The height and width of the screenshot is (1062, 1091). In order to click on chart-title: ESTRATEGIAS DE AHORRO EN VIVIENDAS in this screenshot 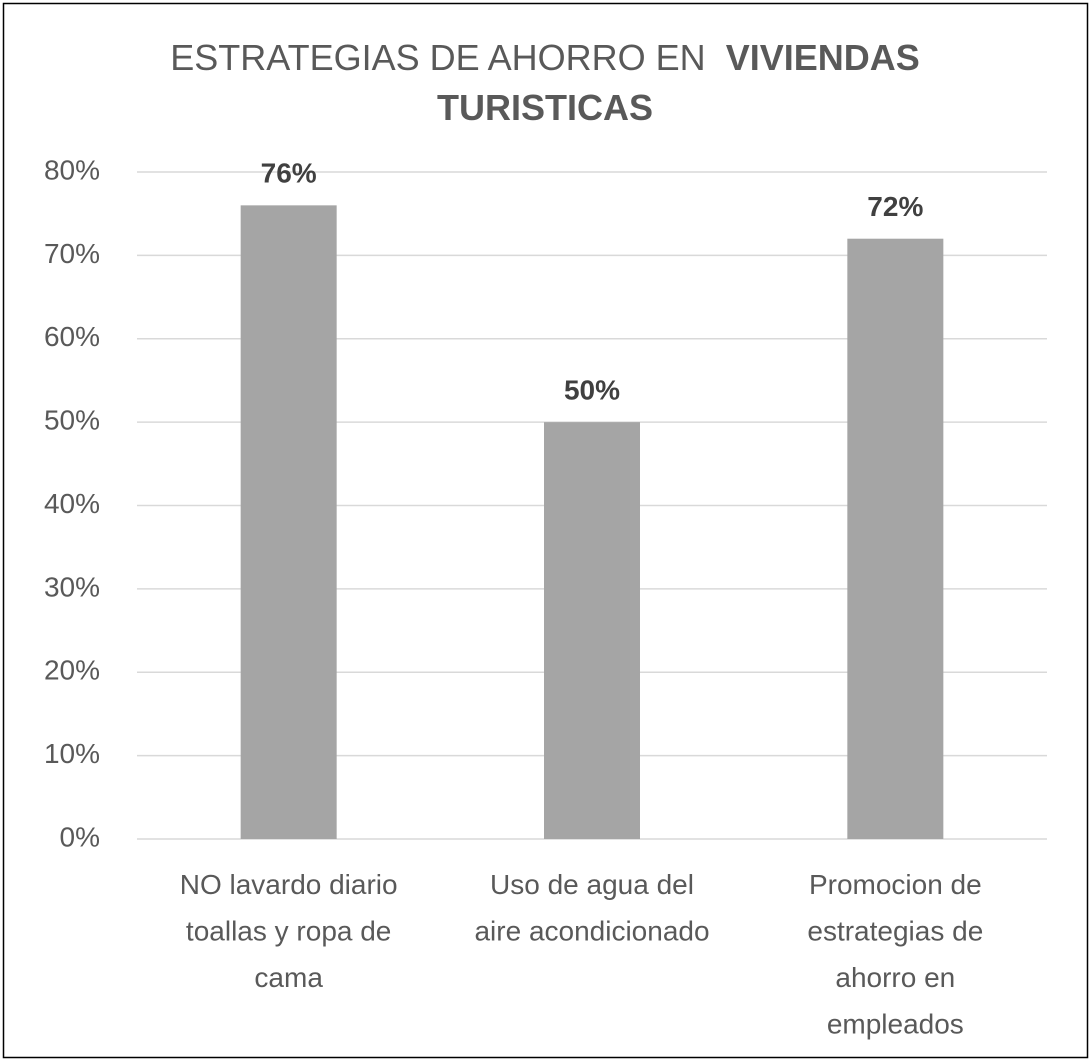, I will do `click(545, 57)`.